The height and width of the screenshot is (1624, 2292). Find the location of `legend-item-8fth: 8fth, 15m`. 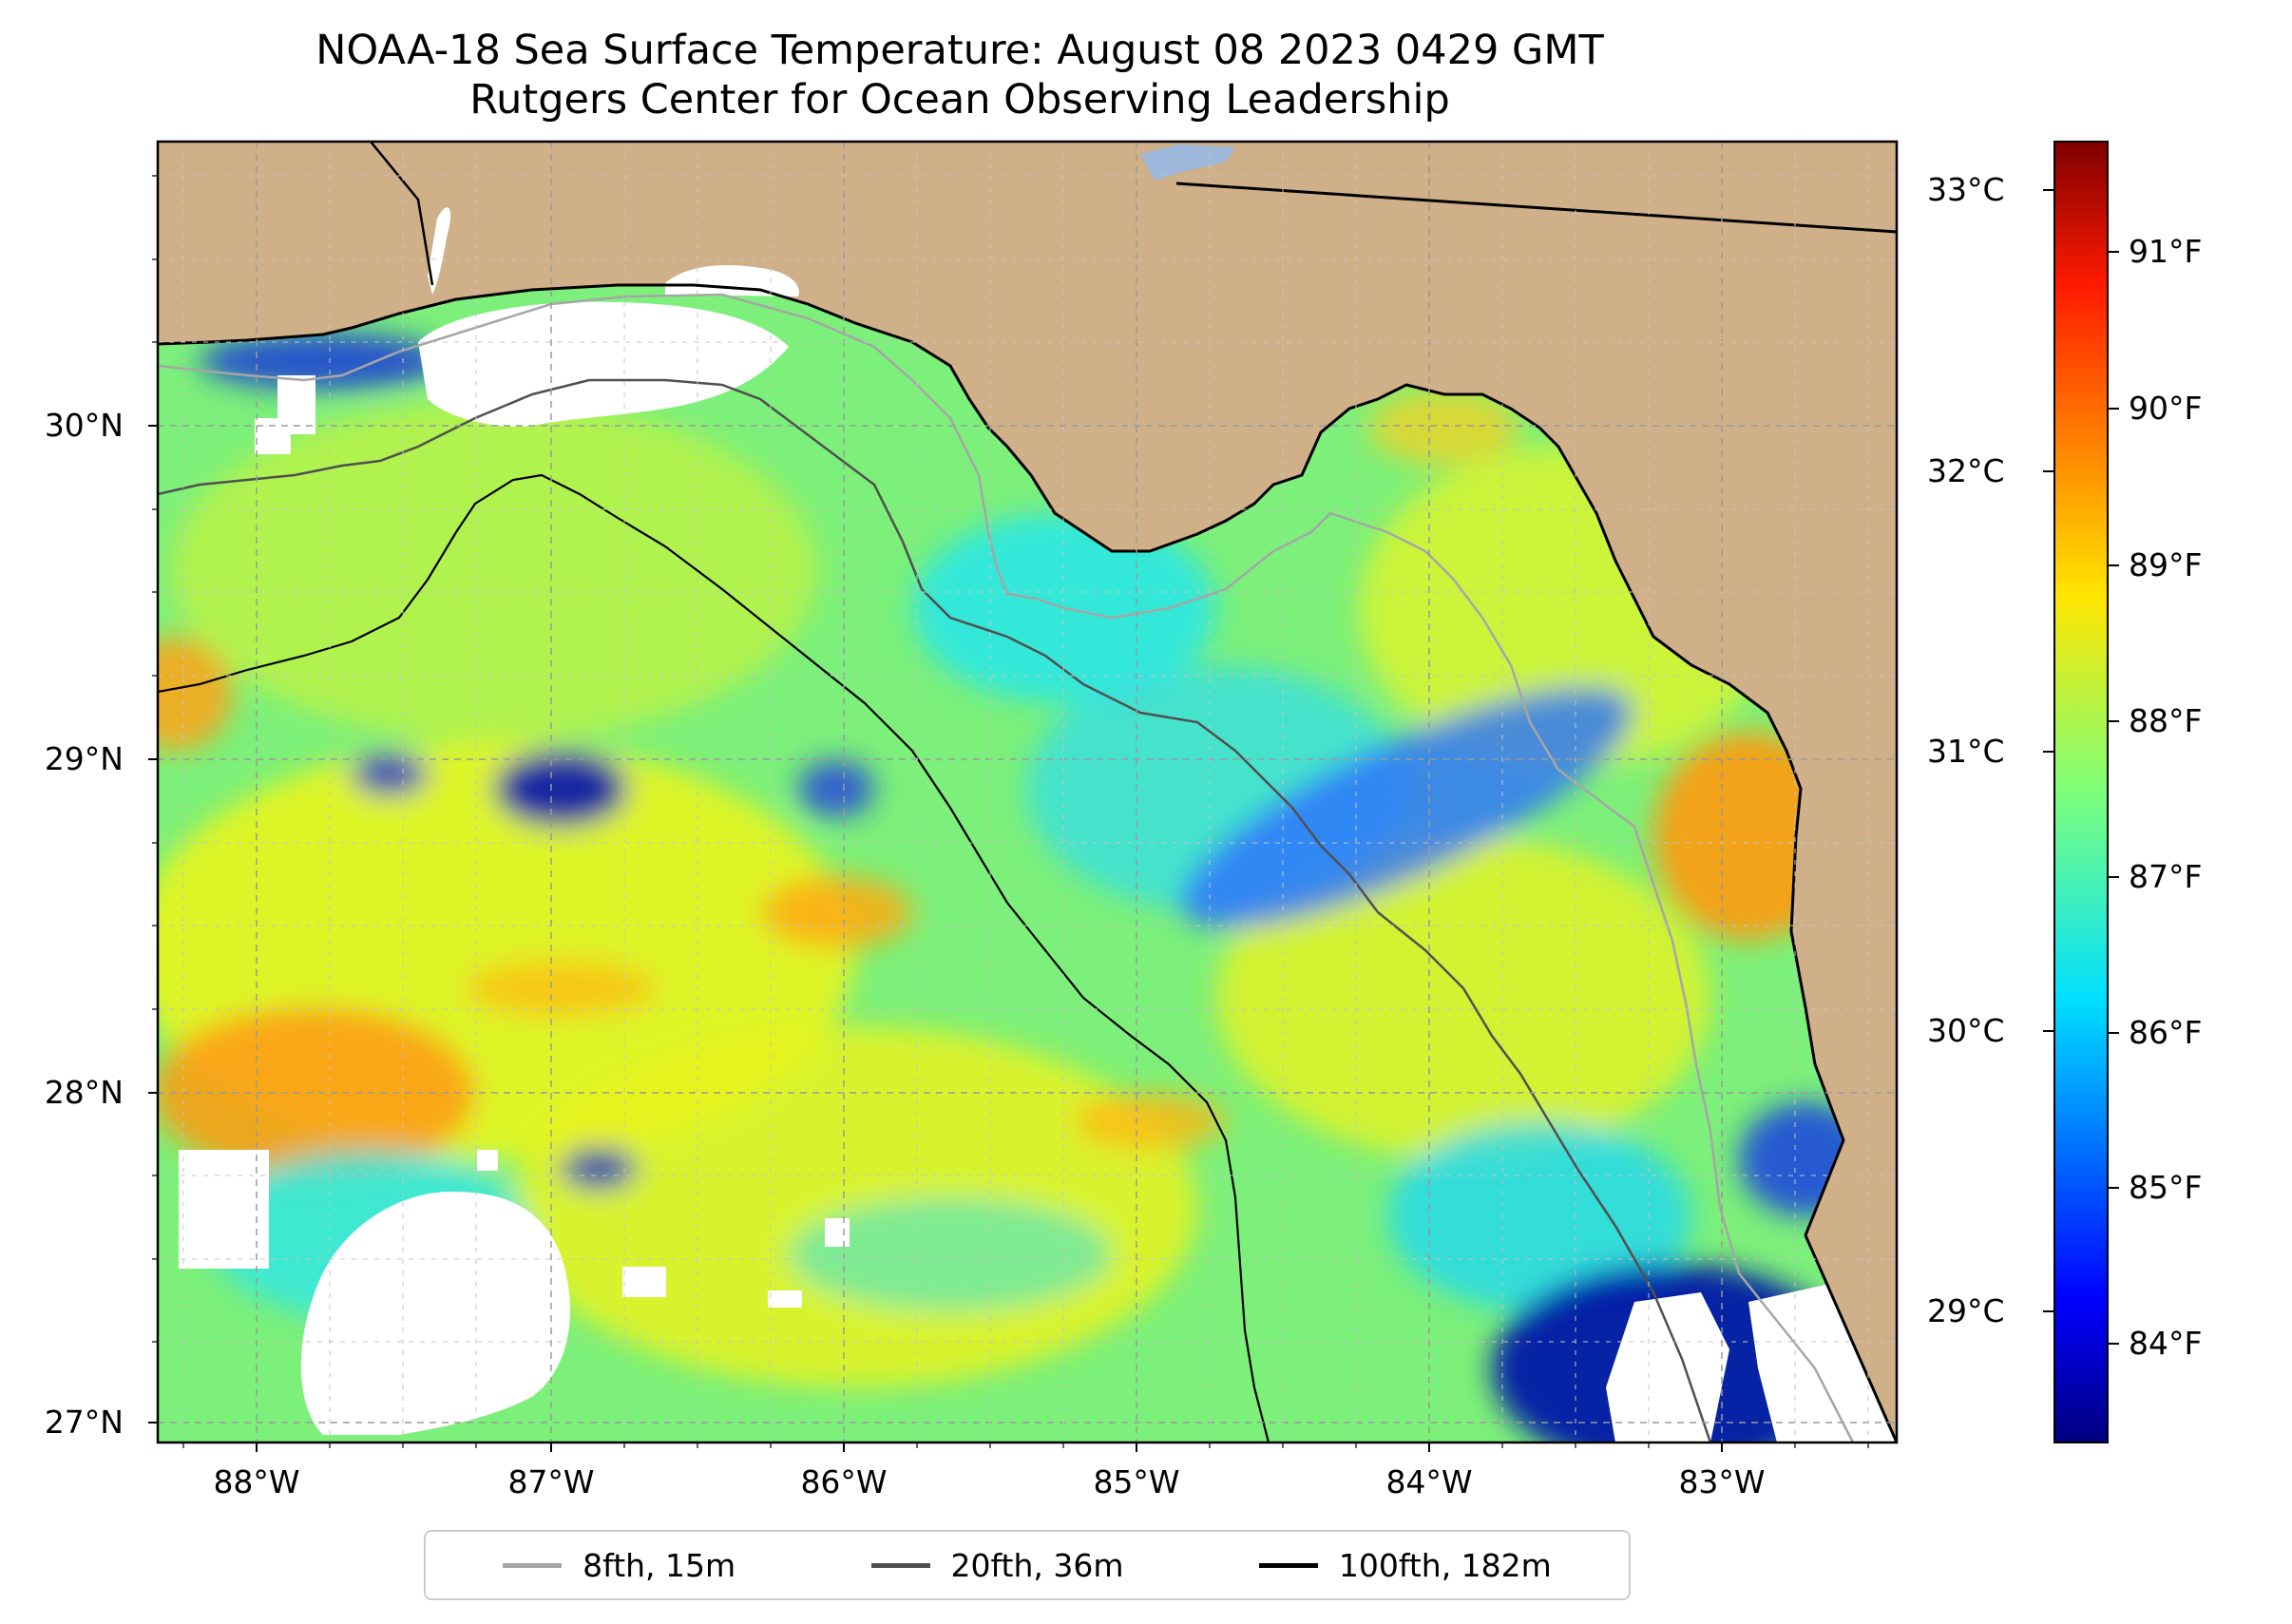

legend-item-8fth: 8fth, 15m is located at coordinates (619, 1565).